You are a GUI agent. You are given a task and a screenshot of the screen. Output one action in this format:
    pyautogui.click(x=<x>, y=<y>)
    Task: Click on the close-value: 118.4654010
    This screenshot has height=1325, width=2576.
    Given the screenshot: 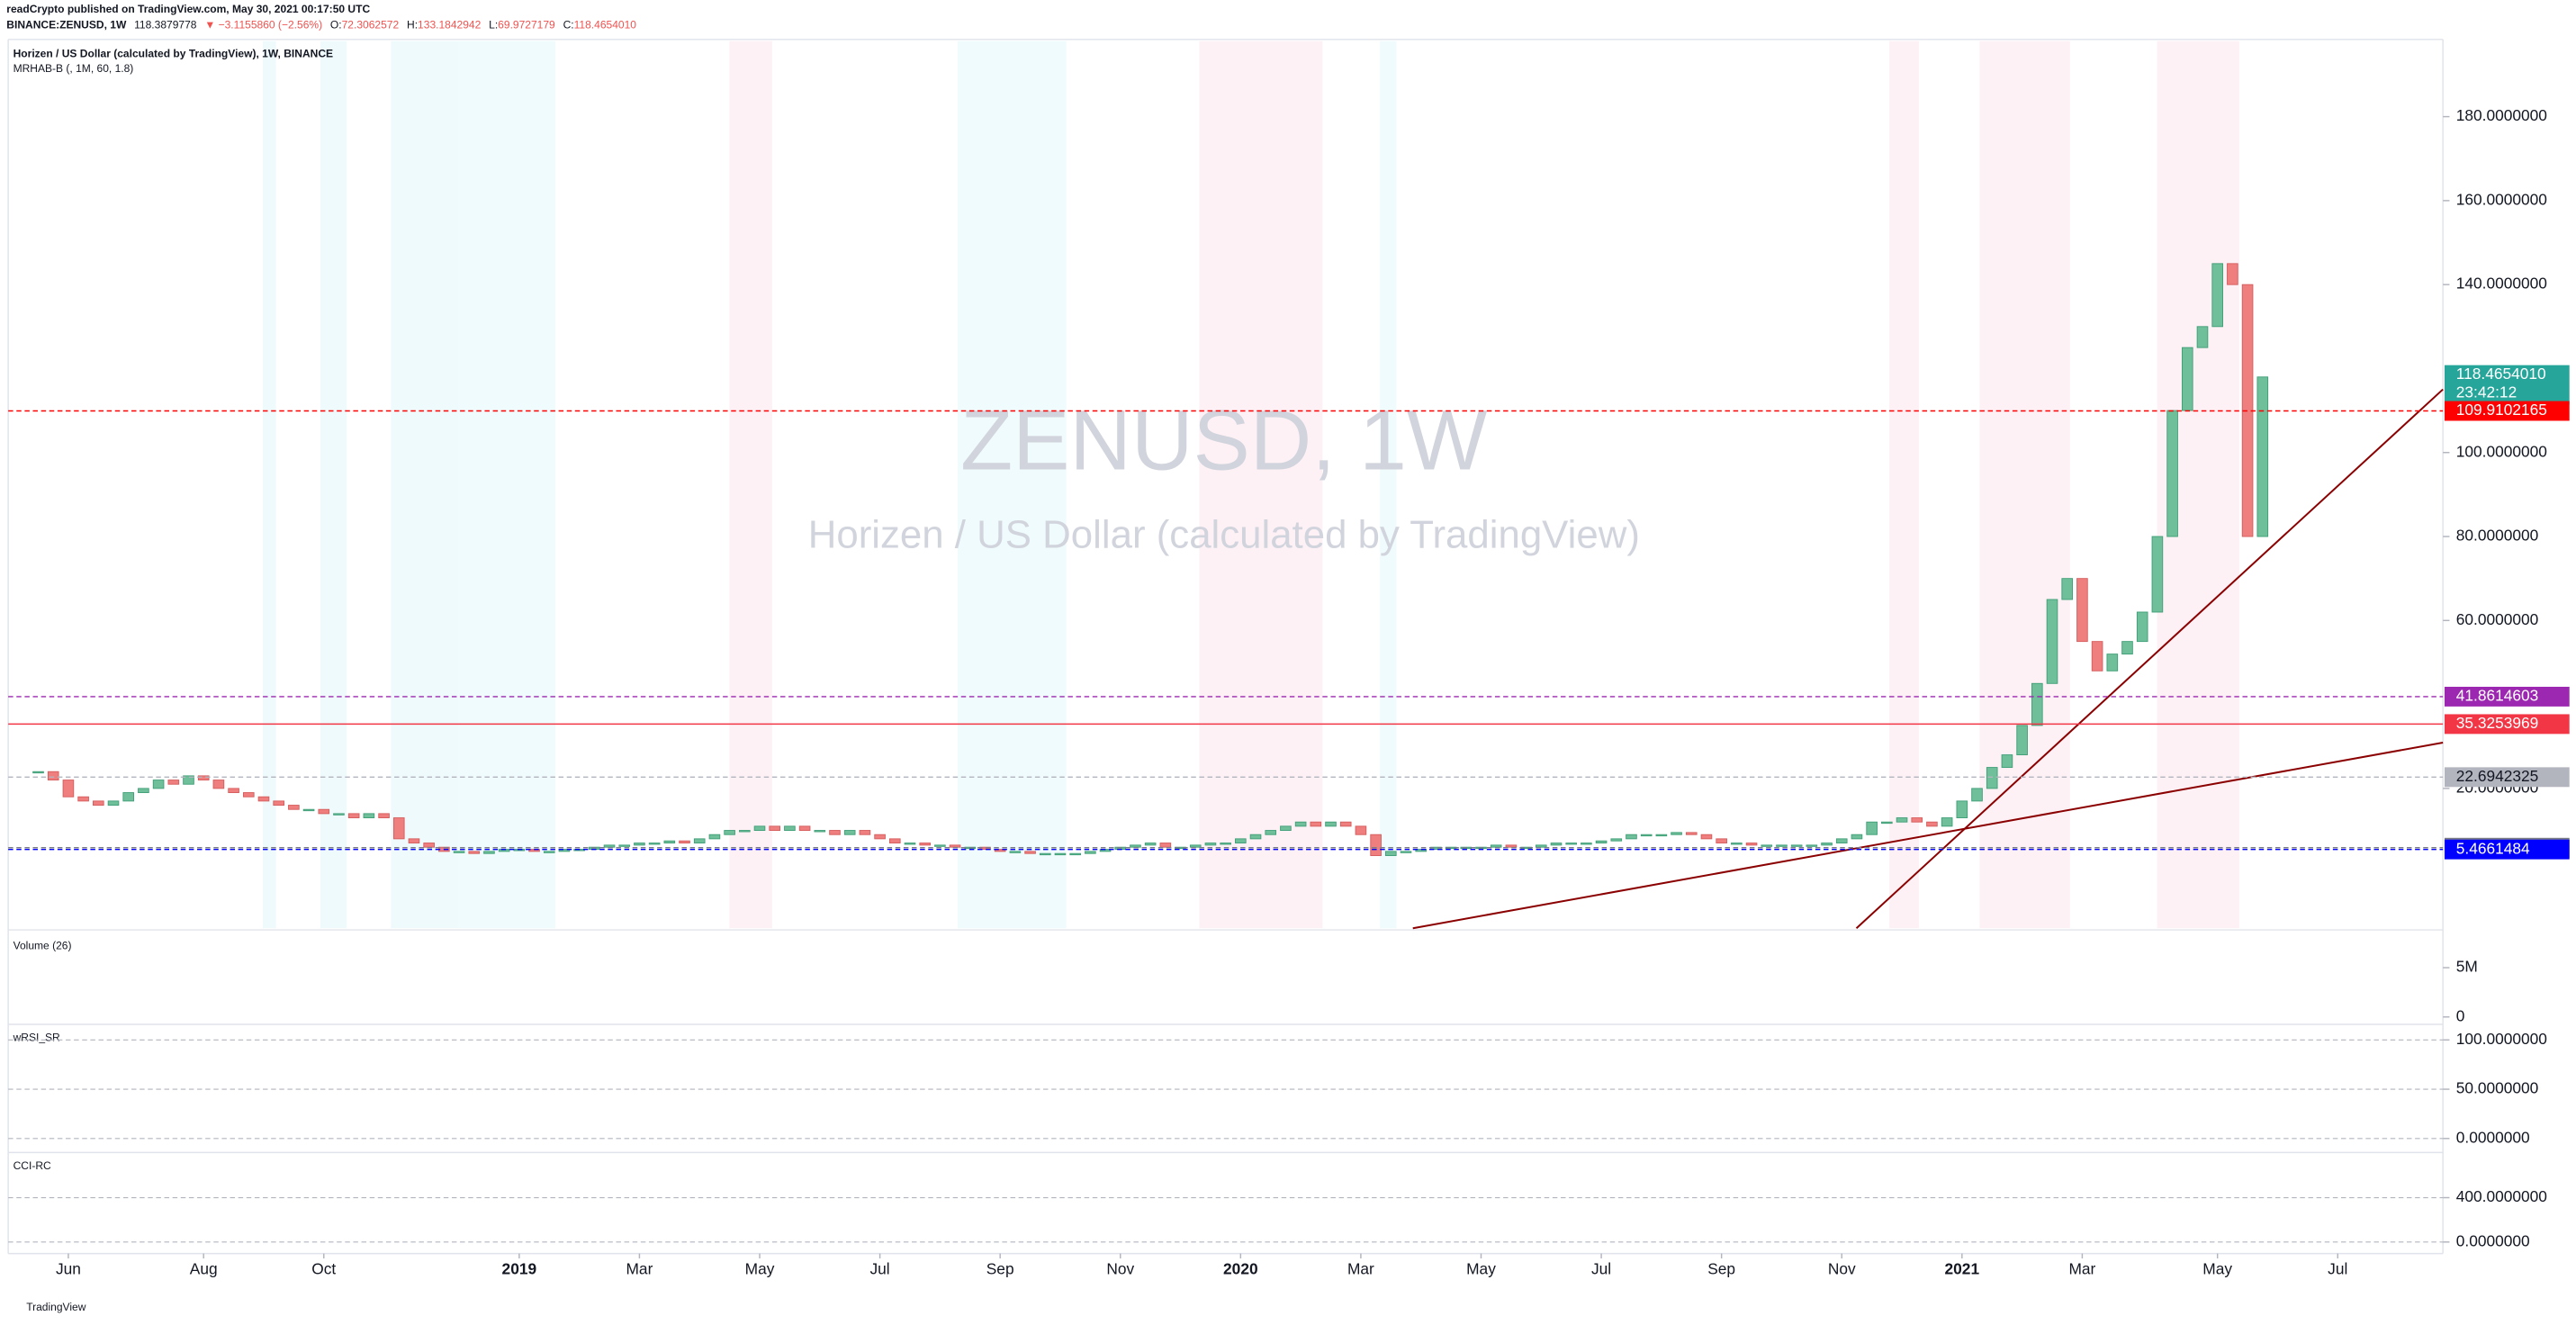 What is the action you would take?
    pyautogui.click(x=605, y=24)
    